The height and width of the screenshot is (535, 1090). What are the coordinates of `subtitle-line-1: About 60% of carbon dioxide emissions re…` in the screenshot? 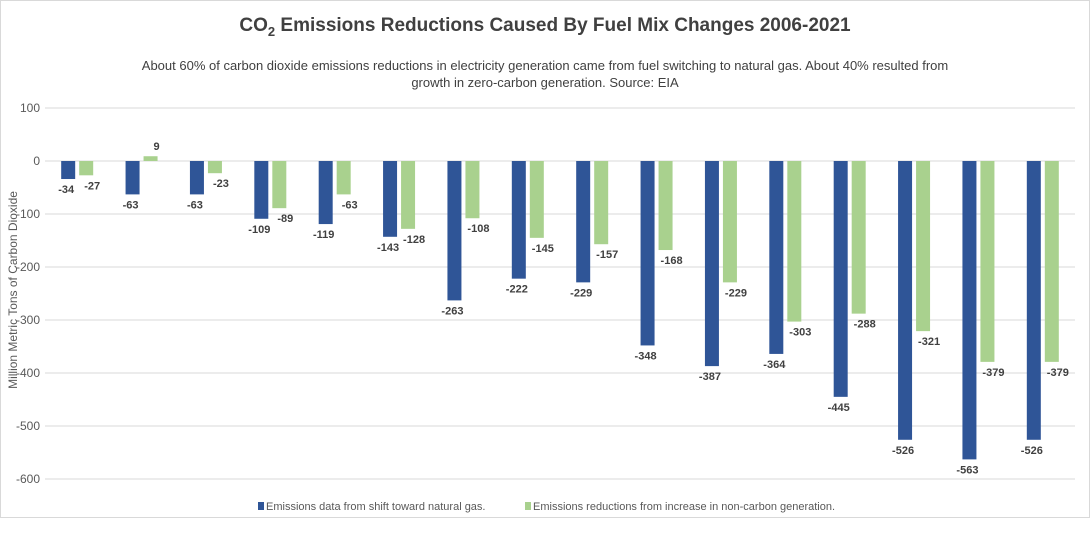 It's located at (545, 65).